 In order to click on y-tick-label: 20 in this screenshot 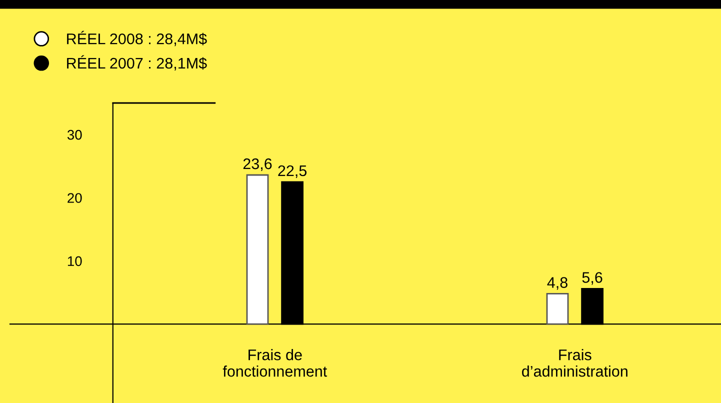, I will do `click(75, 198)`.